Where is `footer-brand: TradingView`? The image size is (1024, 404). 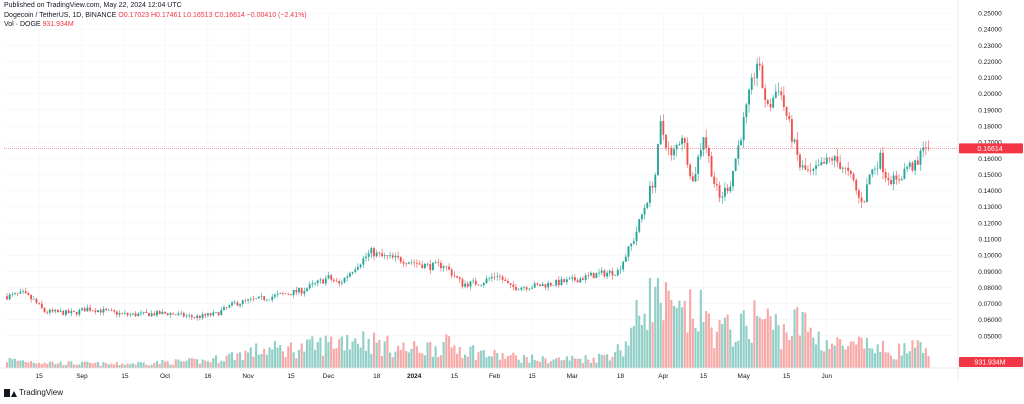 footer-brand: TradingView is located at coordinates (33, 392).